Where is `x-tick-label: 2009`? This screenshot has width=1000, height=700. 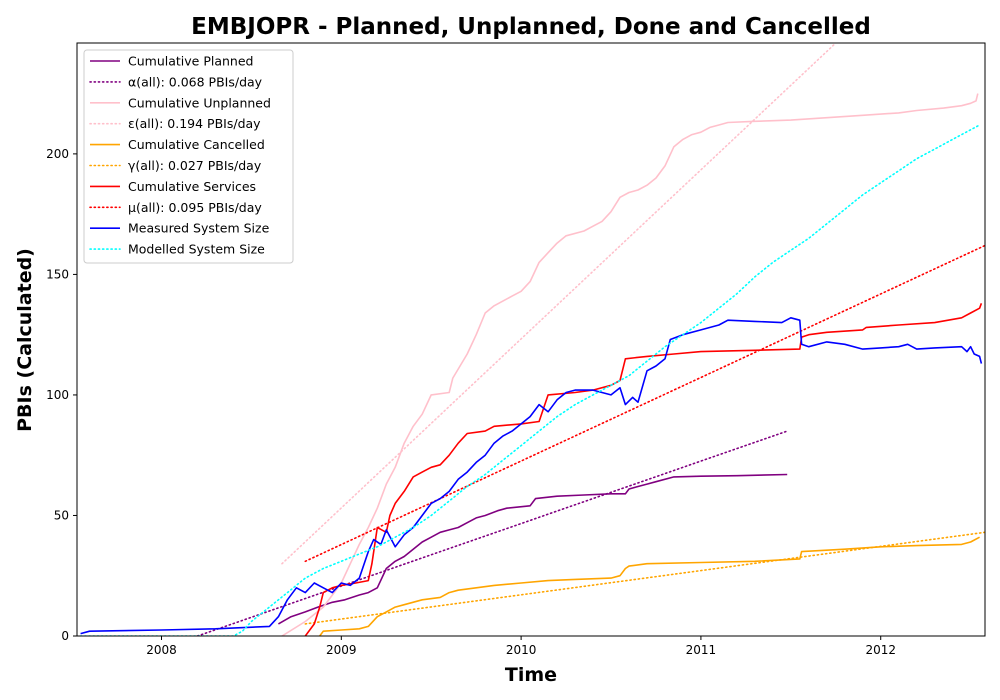
x-tick-label: 2009 is located at coordinates (341, 650).